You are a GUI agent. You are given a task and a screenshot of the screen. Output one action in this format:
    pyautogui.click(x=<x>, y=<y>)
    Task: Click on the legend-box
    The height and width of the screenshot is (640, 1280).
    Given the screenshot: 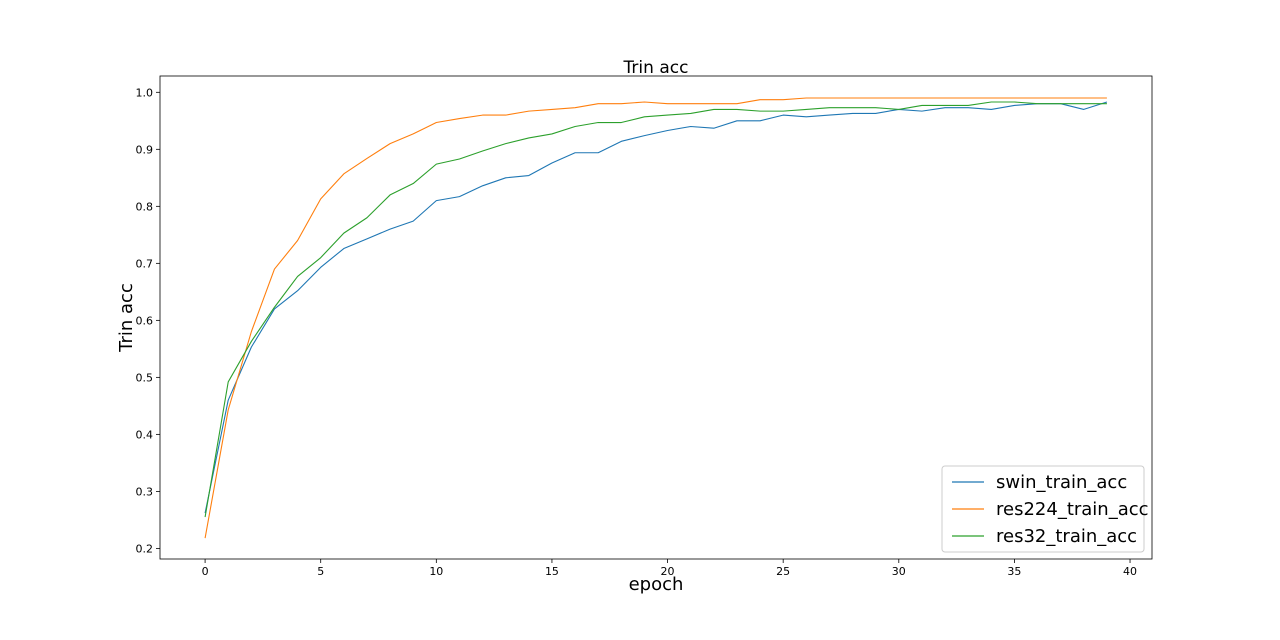 What is the action you would take?
    pyautogui.click(x=1043, y=509)
    